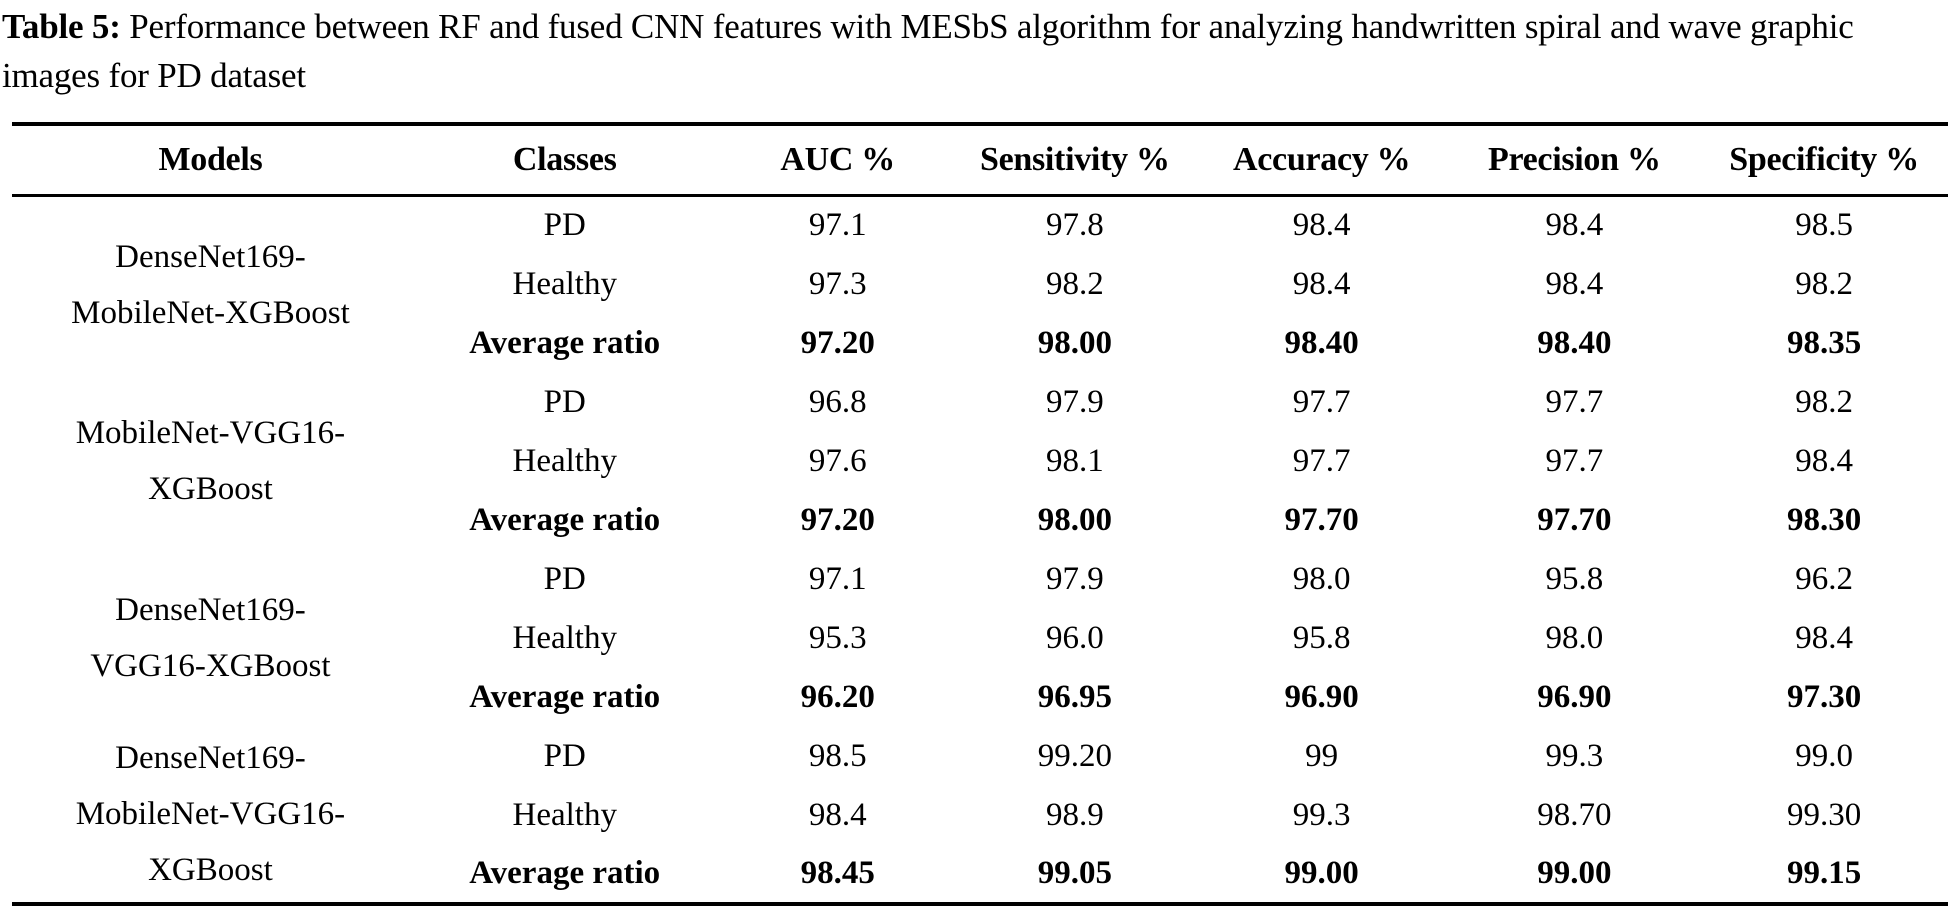  Describe the element at coordinates (837, 460) in the screenshot. I see `auc-cell: 97.6` at that location.